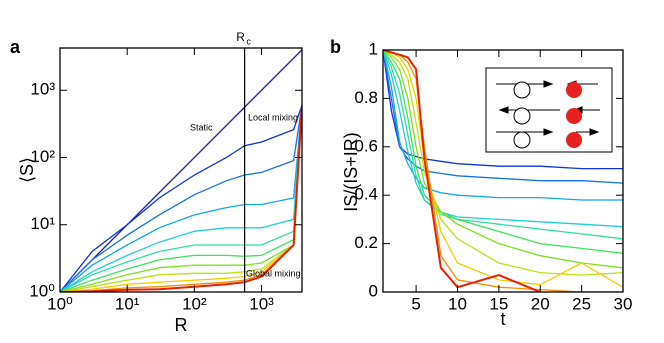 Image resolution: width=664 pixels, height=343 pixels. What do you see at coordinates (15, 47) in the screenshot?
I see `panel-label: a` at bounding box center [15, 47].